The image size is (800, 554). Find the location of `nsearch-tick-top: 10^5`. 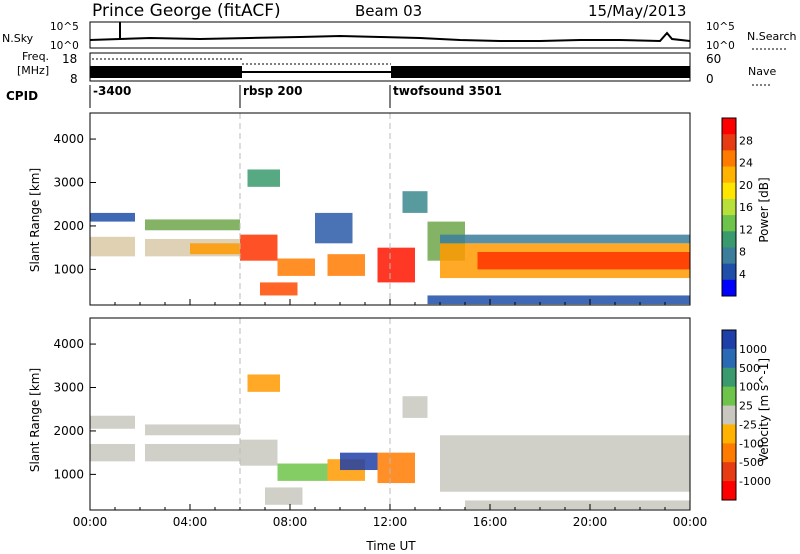

nsearch-tick-top: 10^5 is located at coordinates (720, 27).